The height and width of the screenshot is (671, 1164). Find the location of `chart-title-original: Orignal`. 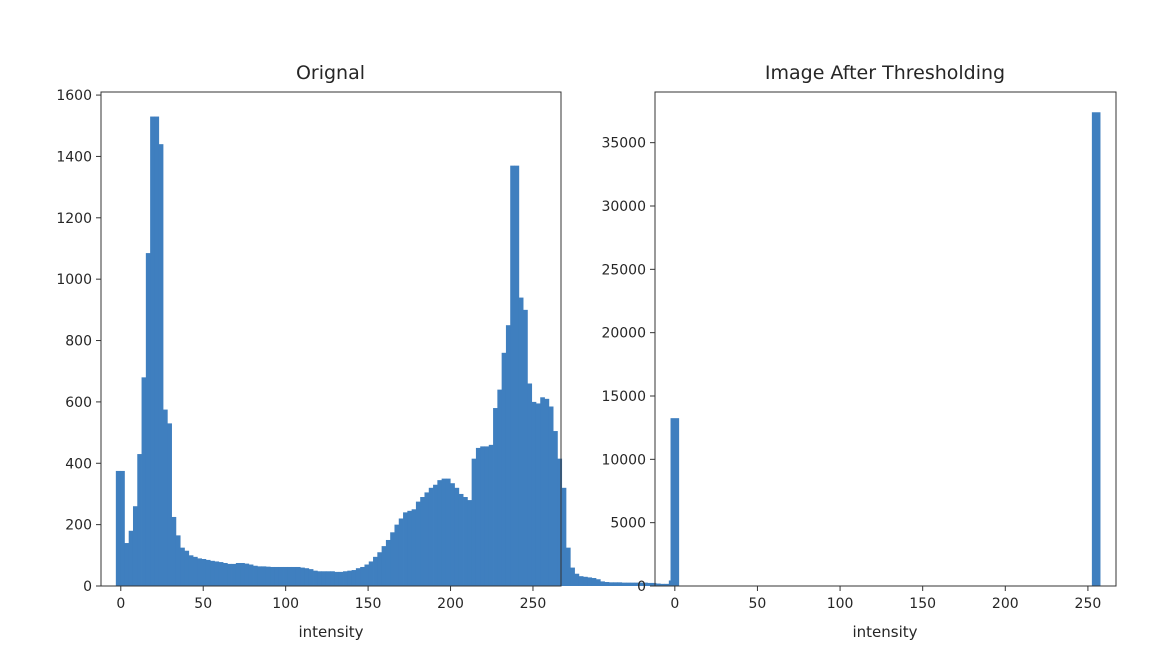

chart-title-original: Orignal is located at coordinates (330, 73).